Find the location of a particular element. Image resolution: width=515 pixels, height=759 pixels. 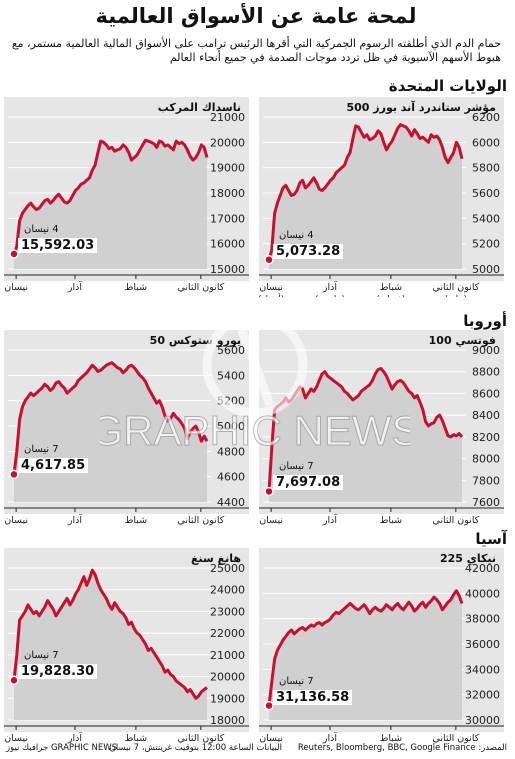

y-tick-label: 7600 is located at coordinates (486, 502).